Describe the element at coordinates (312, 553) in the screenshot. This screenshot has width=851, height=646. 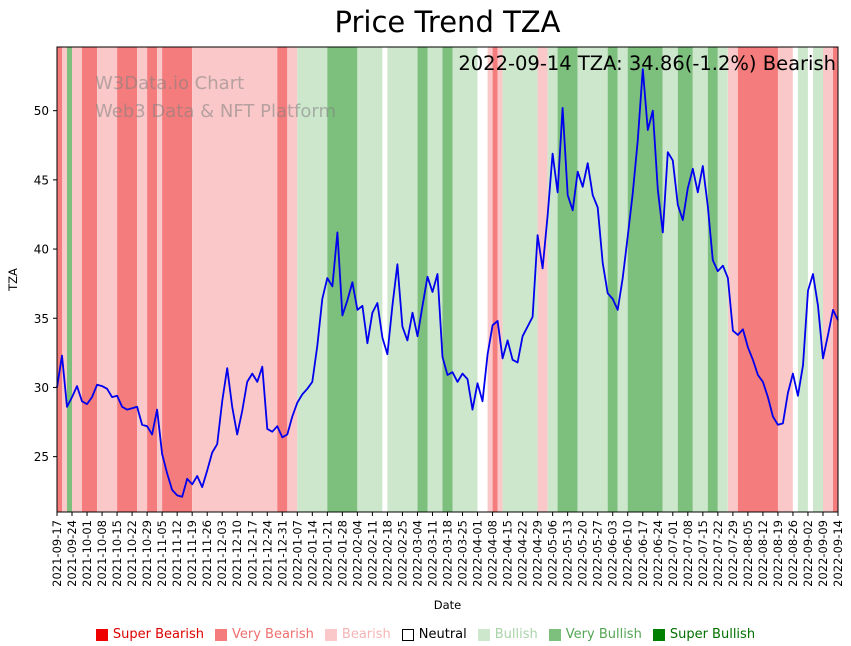
I see `x-tick-label: 2022-01-14` at that location.